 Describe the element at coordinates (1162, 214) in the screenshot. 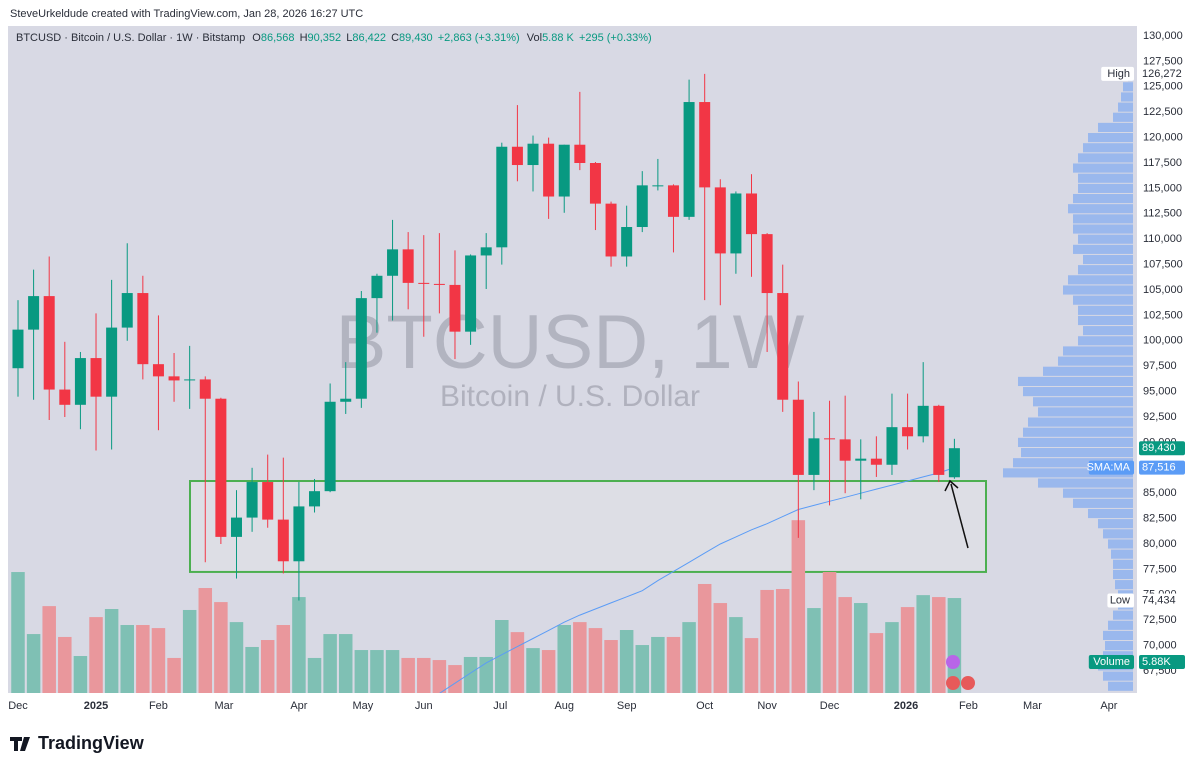

I see `y-tick-label: 112,500` at that location.